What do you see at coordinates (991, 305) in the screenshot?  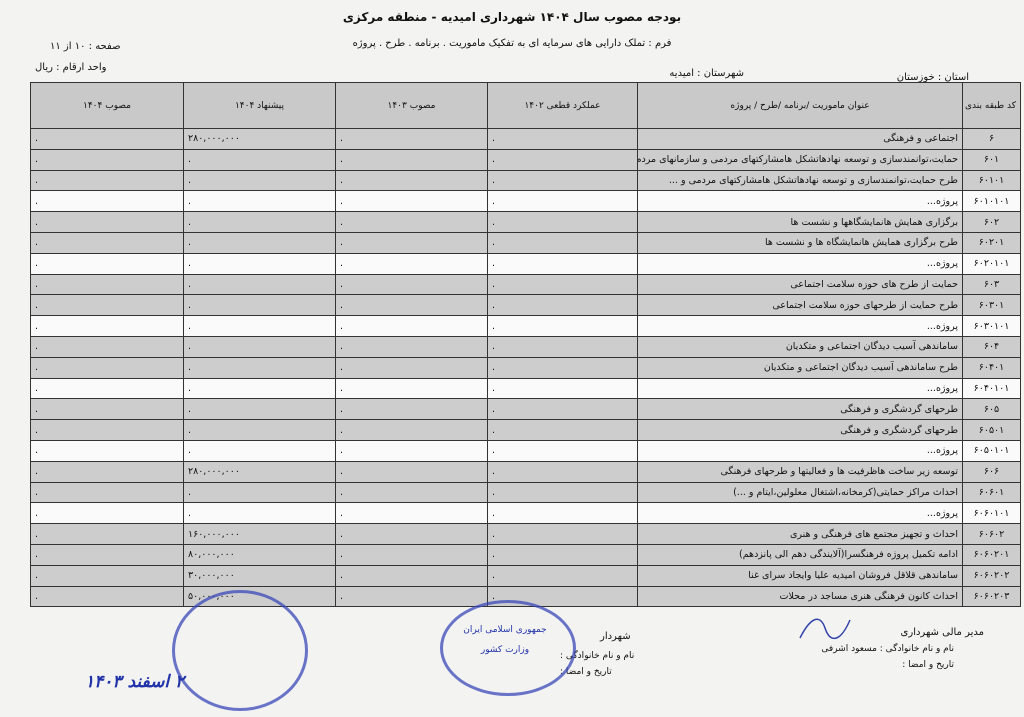 I see `code-cell: ۶۰۳۰۱` at bounding box center [991, 305].